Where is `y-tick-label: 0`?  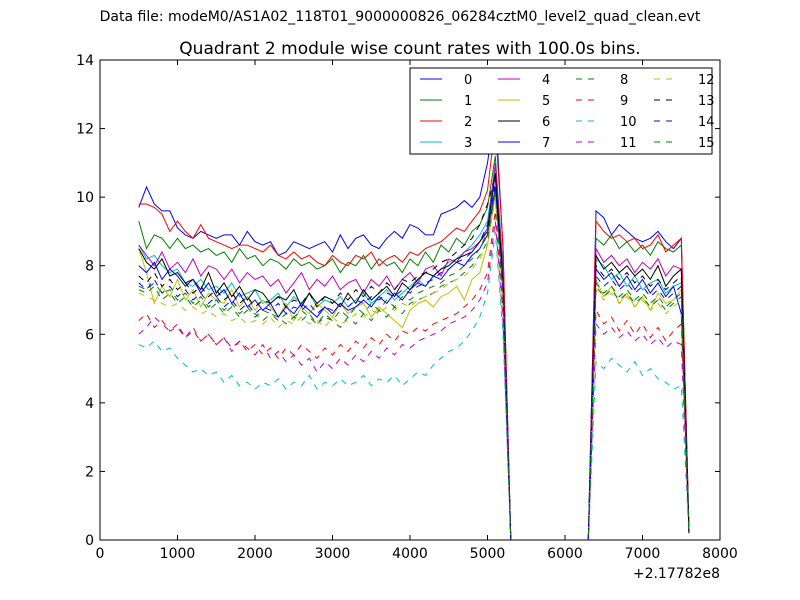 y-tick-label: 0 is located at coordinates (89, 541).